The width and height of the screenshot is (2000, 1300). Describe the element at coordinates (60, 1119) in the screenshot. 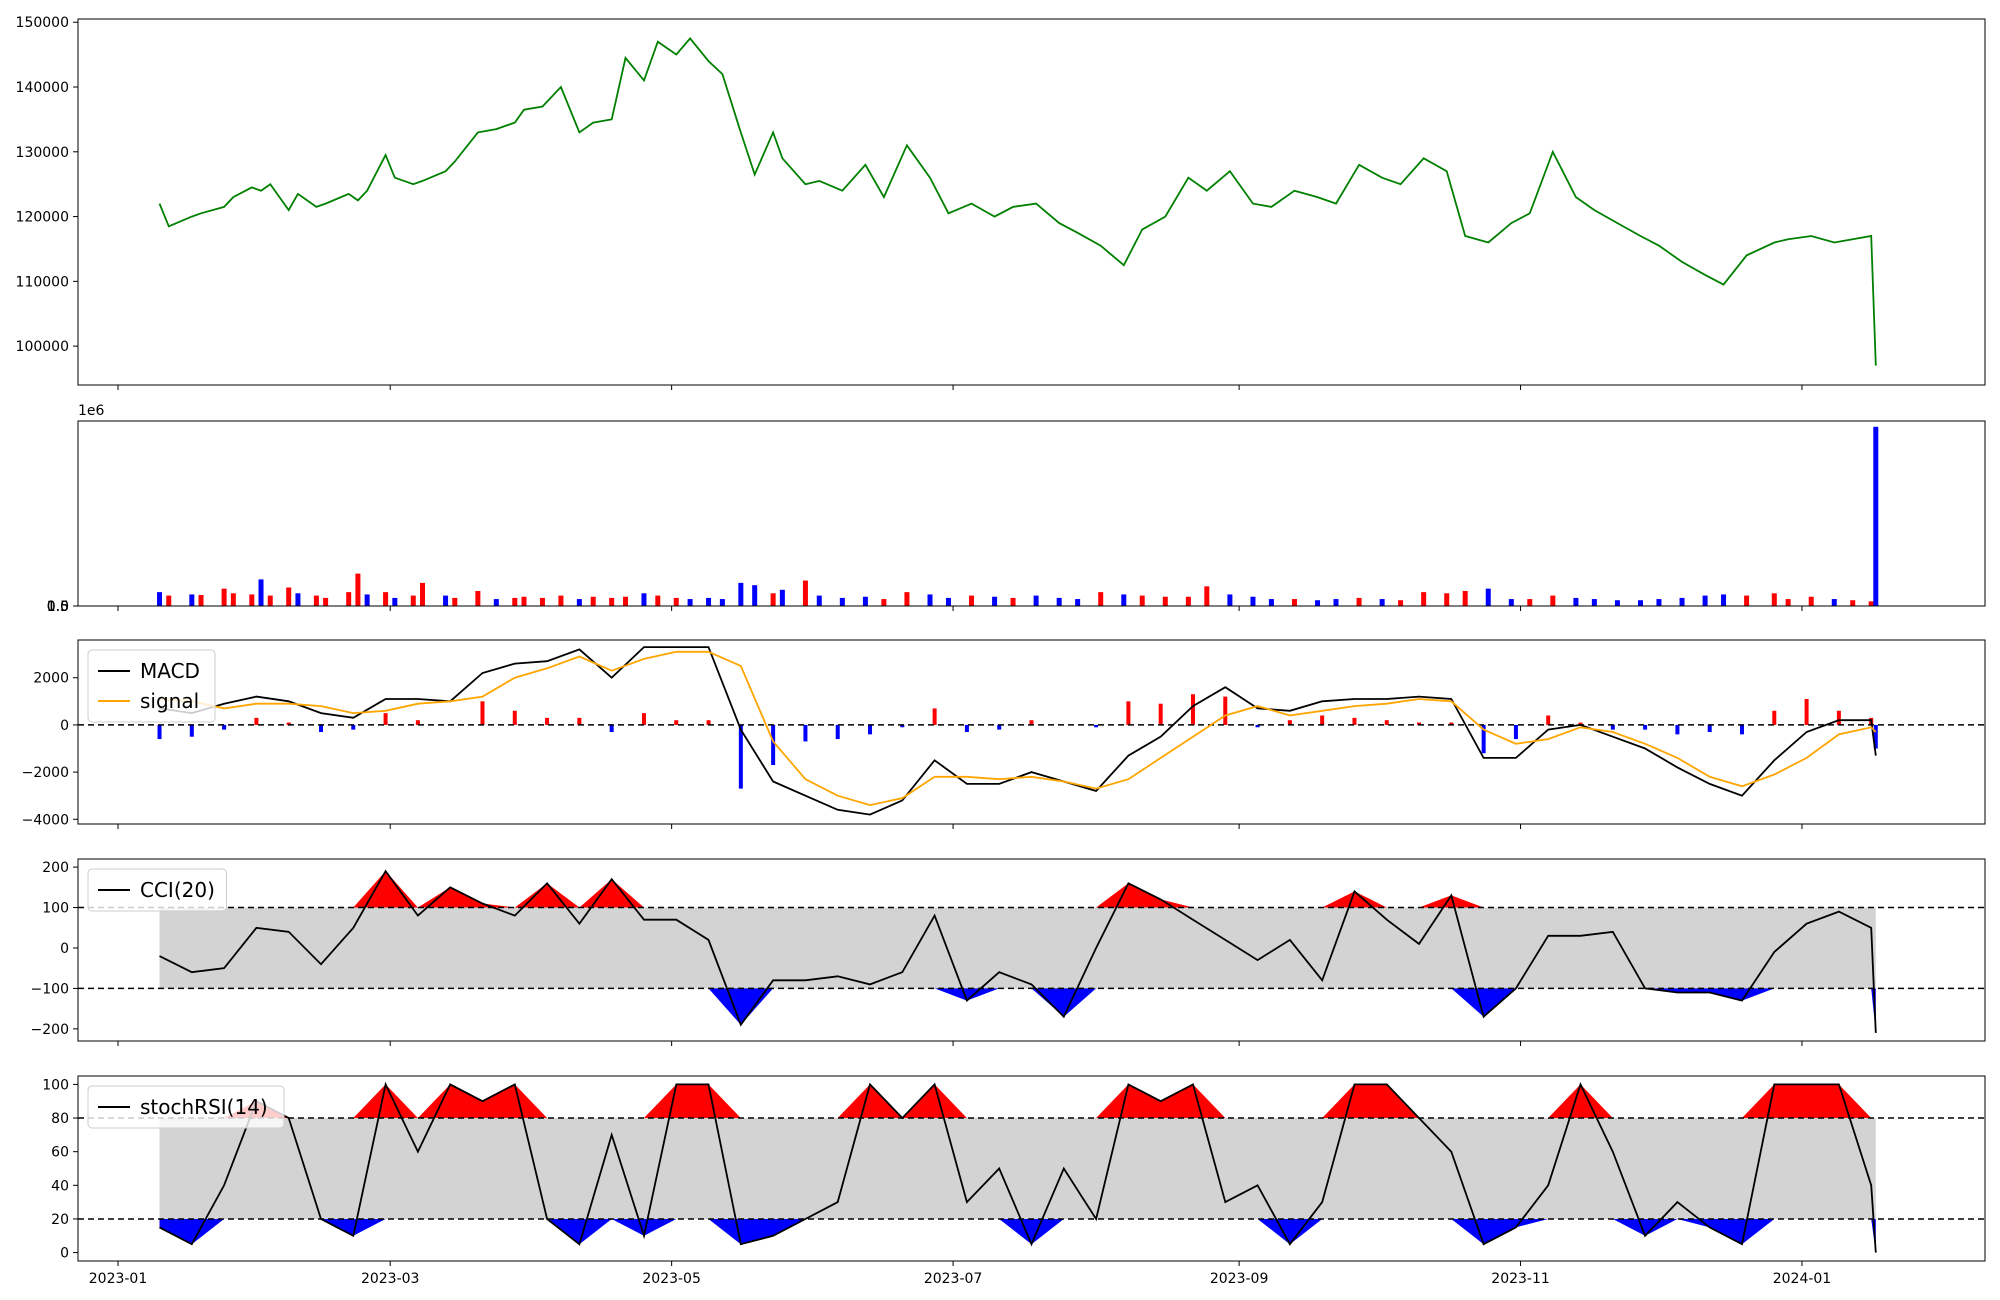

I see `y-tick-label: 80` at that location.